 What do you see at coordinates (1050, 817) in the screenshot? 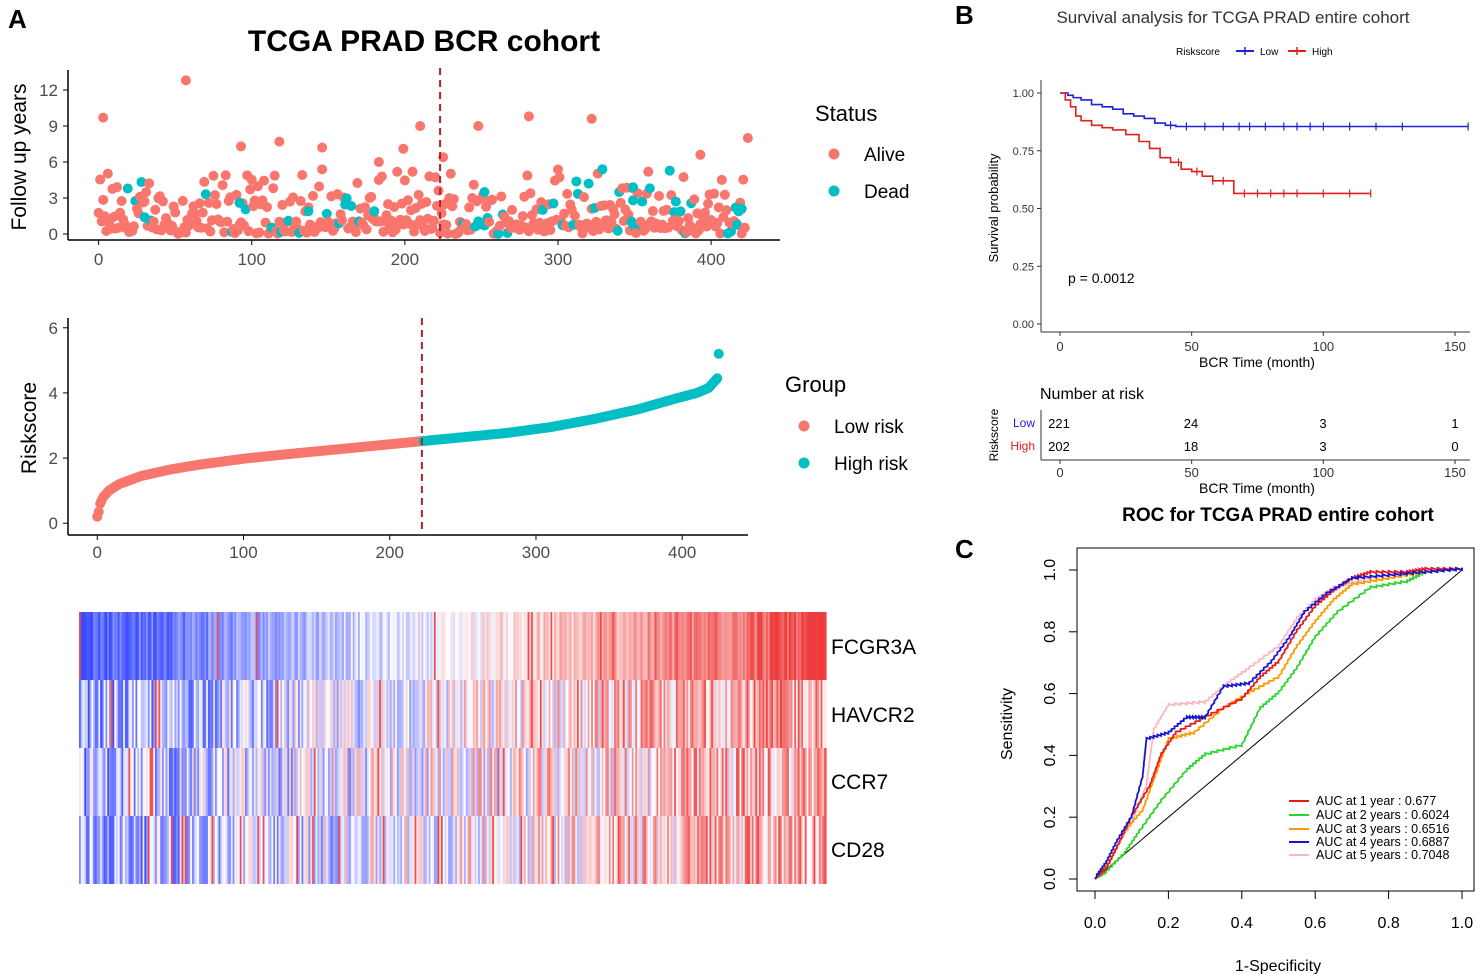
I see `roc-y-tick-label: 0.2` at bounding box center [1050, 817].